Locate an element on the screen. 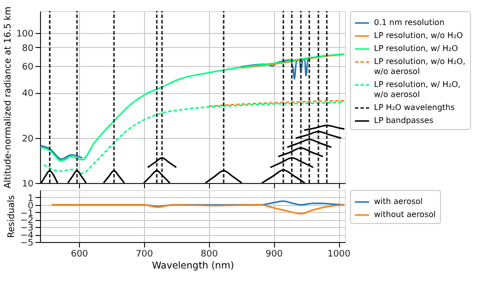 The image size is (500, 283). y-axis-title: Residuals is located at coordinates (12, 216).